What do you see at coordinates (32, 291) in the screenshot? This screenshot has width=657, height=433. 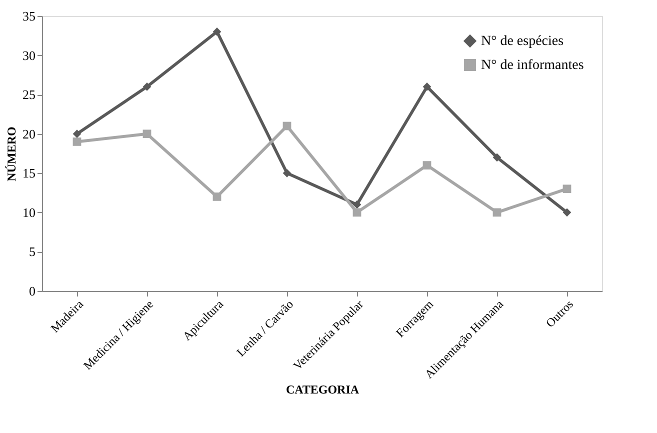 I see `y-tick-label: 0` at bounding box center [32, 291].